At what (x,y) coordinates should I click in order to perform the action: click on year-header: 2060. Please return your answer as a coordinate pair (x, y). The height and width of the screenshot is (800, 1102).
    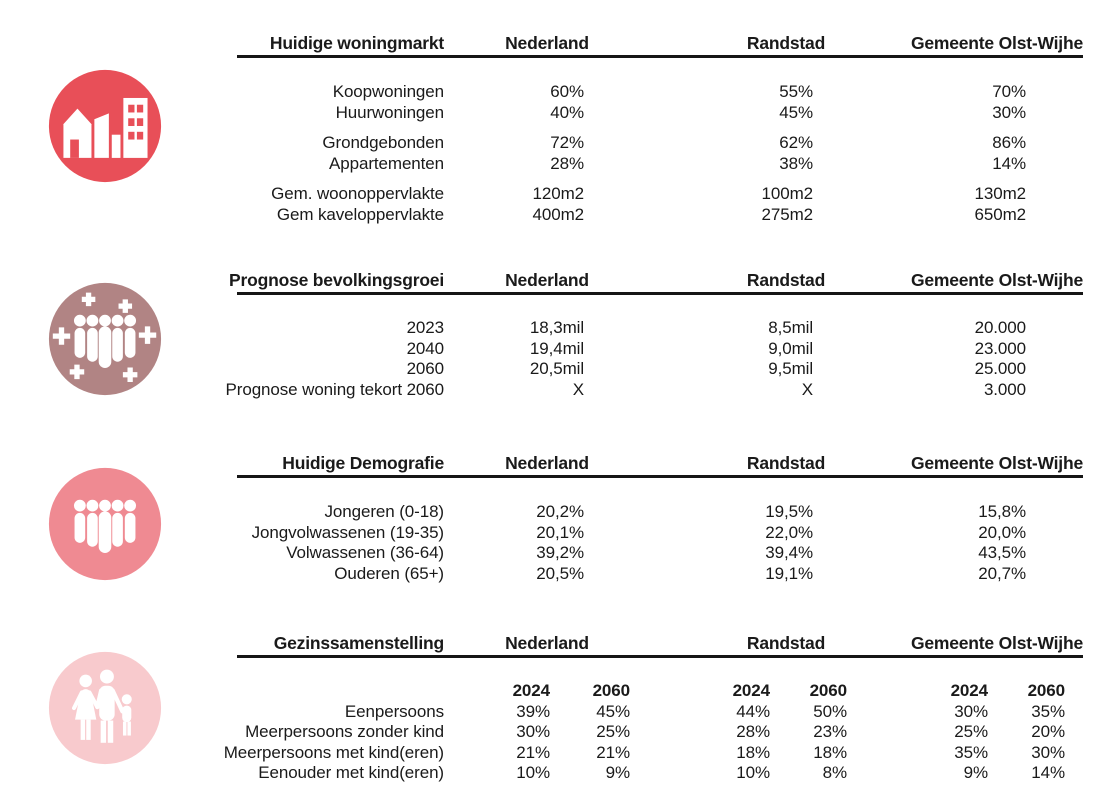
    Looking at the image, I should click on (1046, 690).